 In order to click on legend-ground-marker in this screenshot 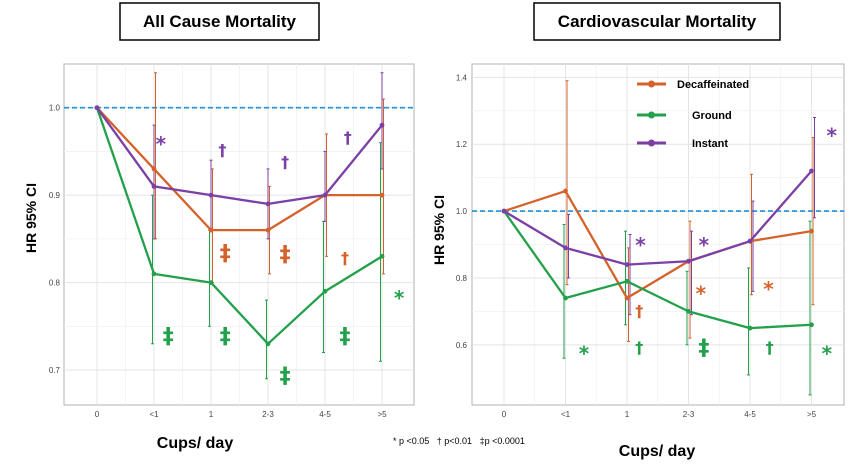, I will do `click(651, 115)`.